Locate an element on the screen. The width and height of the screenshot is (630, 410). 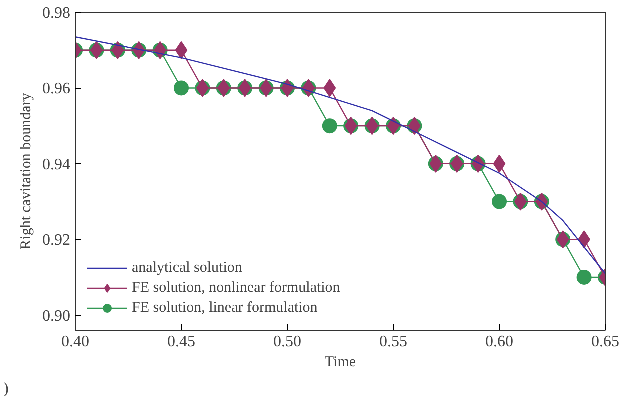
y-axis-title: Right cavitation boundary is located at coordinates (26, 171).